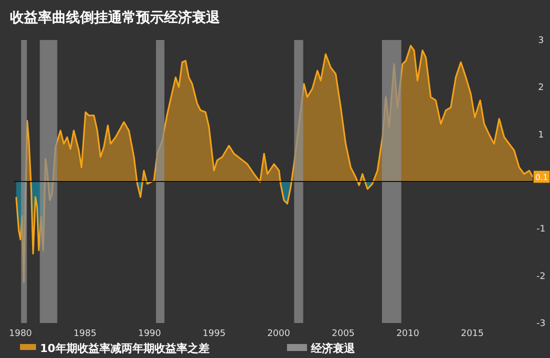  What do you see at coordinates (472, 334) in the screenshot?
I see `x-tick-label: 2015` at bounding box center [472, 334].